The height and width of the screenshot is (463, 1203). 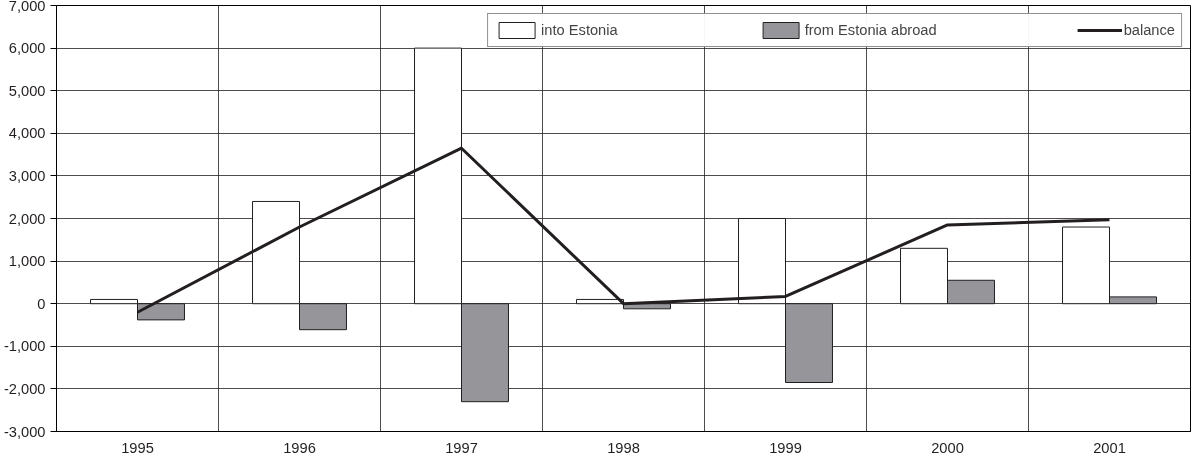 I want to click on x-tick-label: 2001, so click(x=1109, y=447).